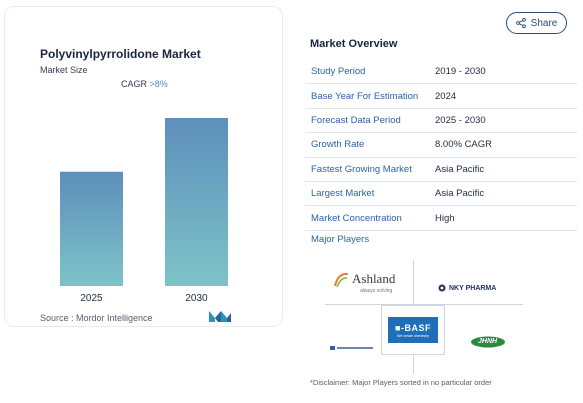 This screenshot has height=403, width=583. What do you see at coordinates (356, 120) in the screenshot?
I see `overview-key: Forecast Data Period` at bounding box center [356, 120].